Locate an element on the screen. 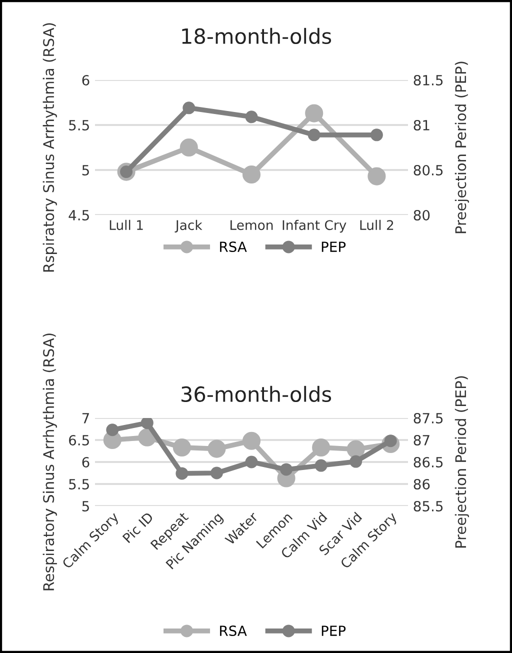  y-axis-title: Rspiratory Sinus Arrhythmia (RSA) is located at coordinates (49, 147).